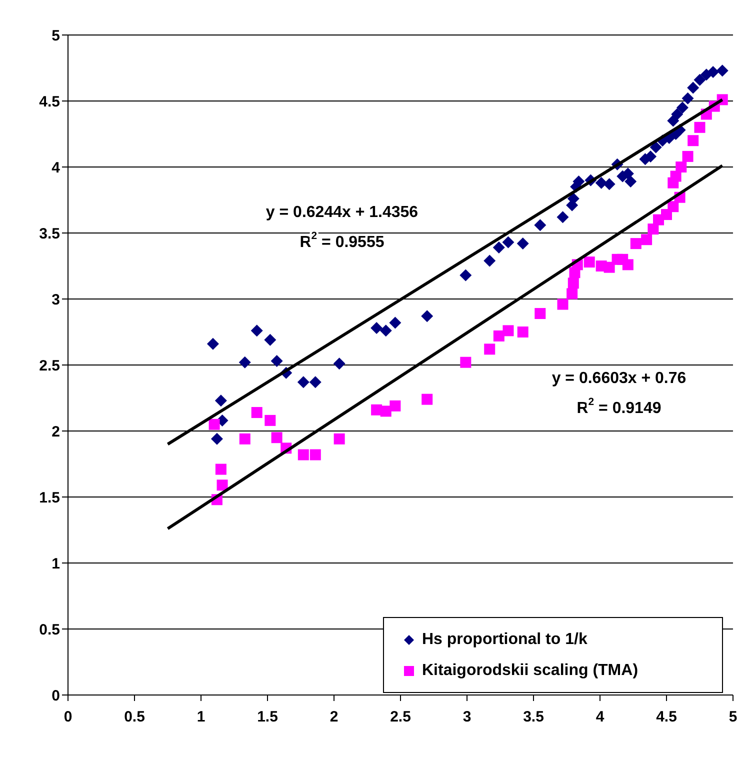 This screenshot has width=740, height=758. I want to click on y-tick-label: 4, so click(56, 167).